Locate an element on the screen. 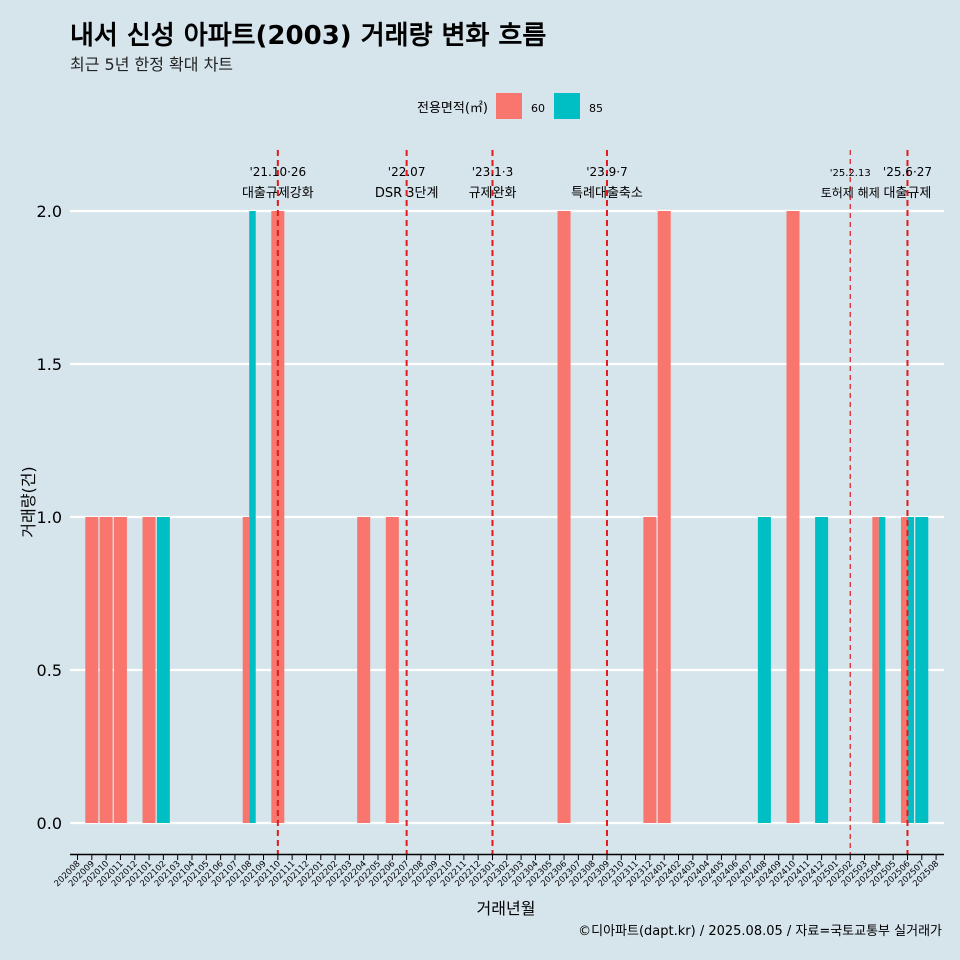  chart-title: 내서 신성 아파트(2003) 거래량 변화 흐름 is located at coordinates (308, 36).